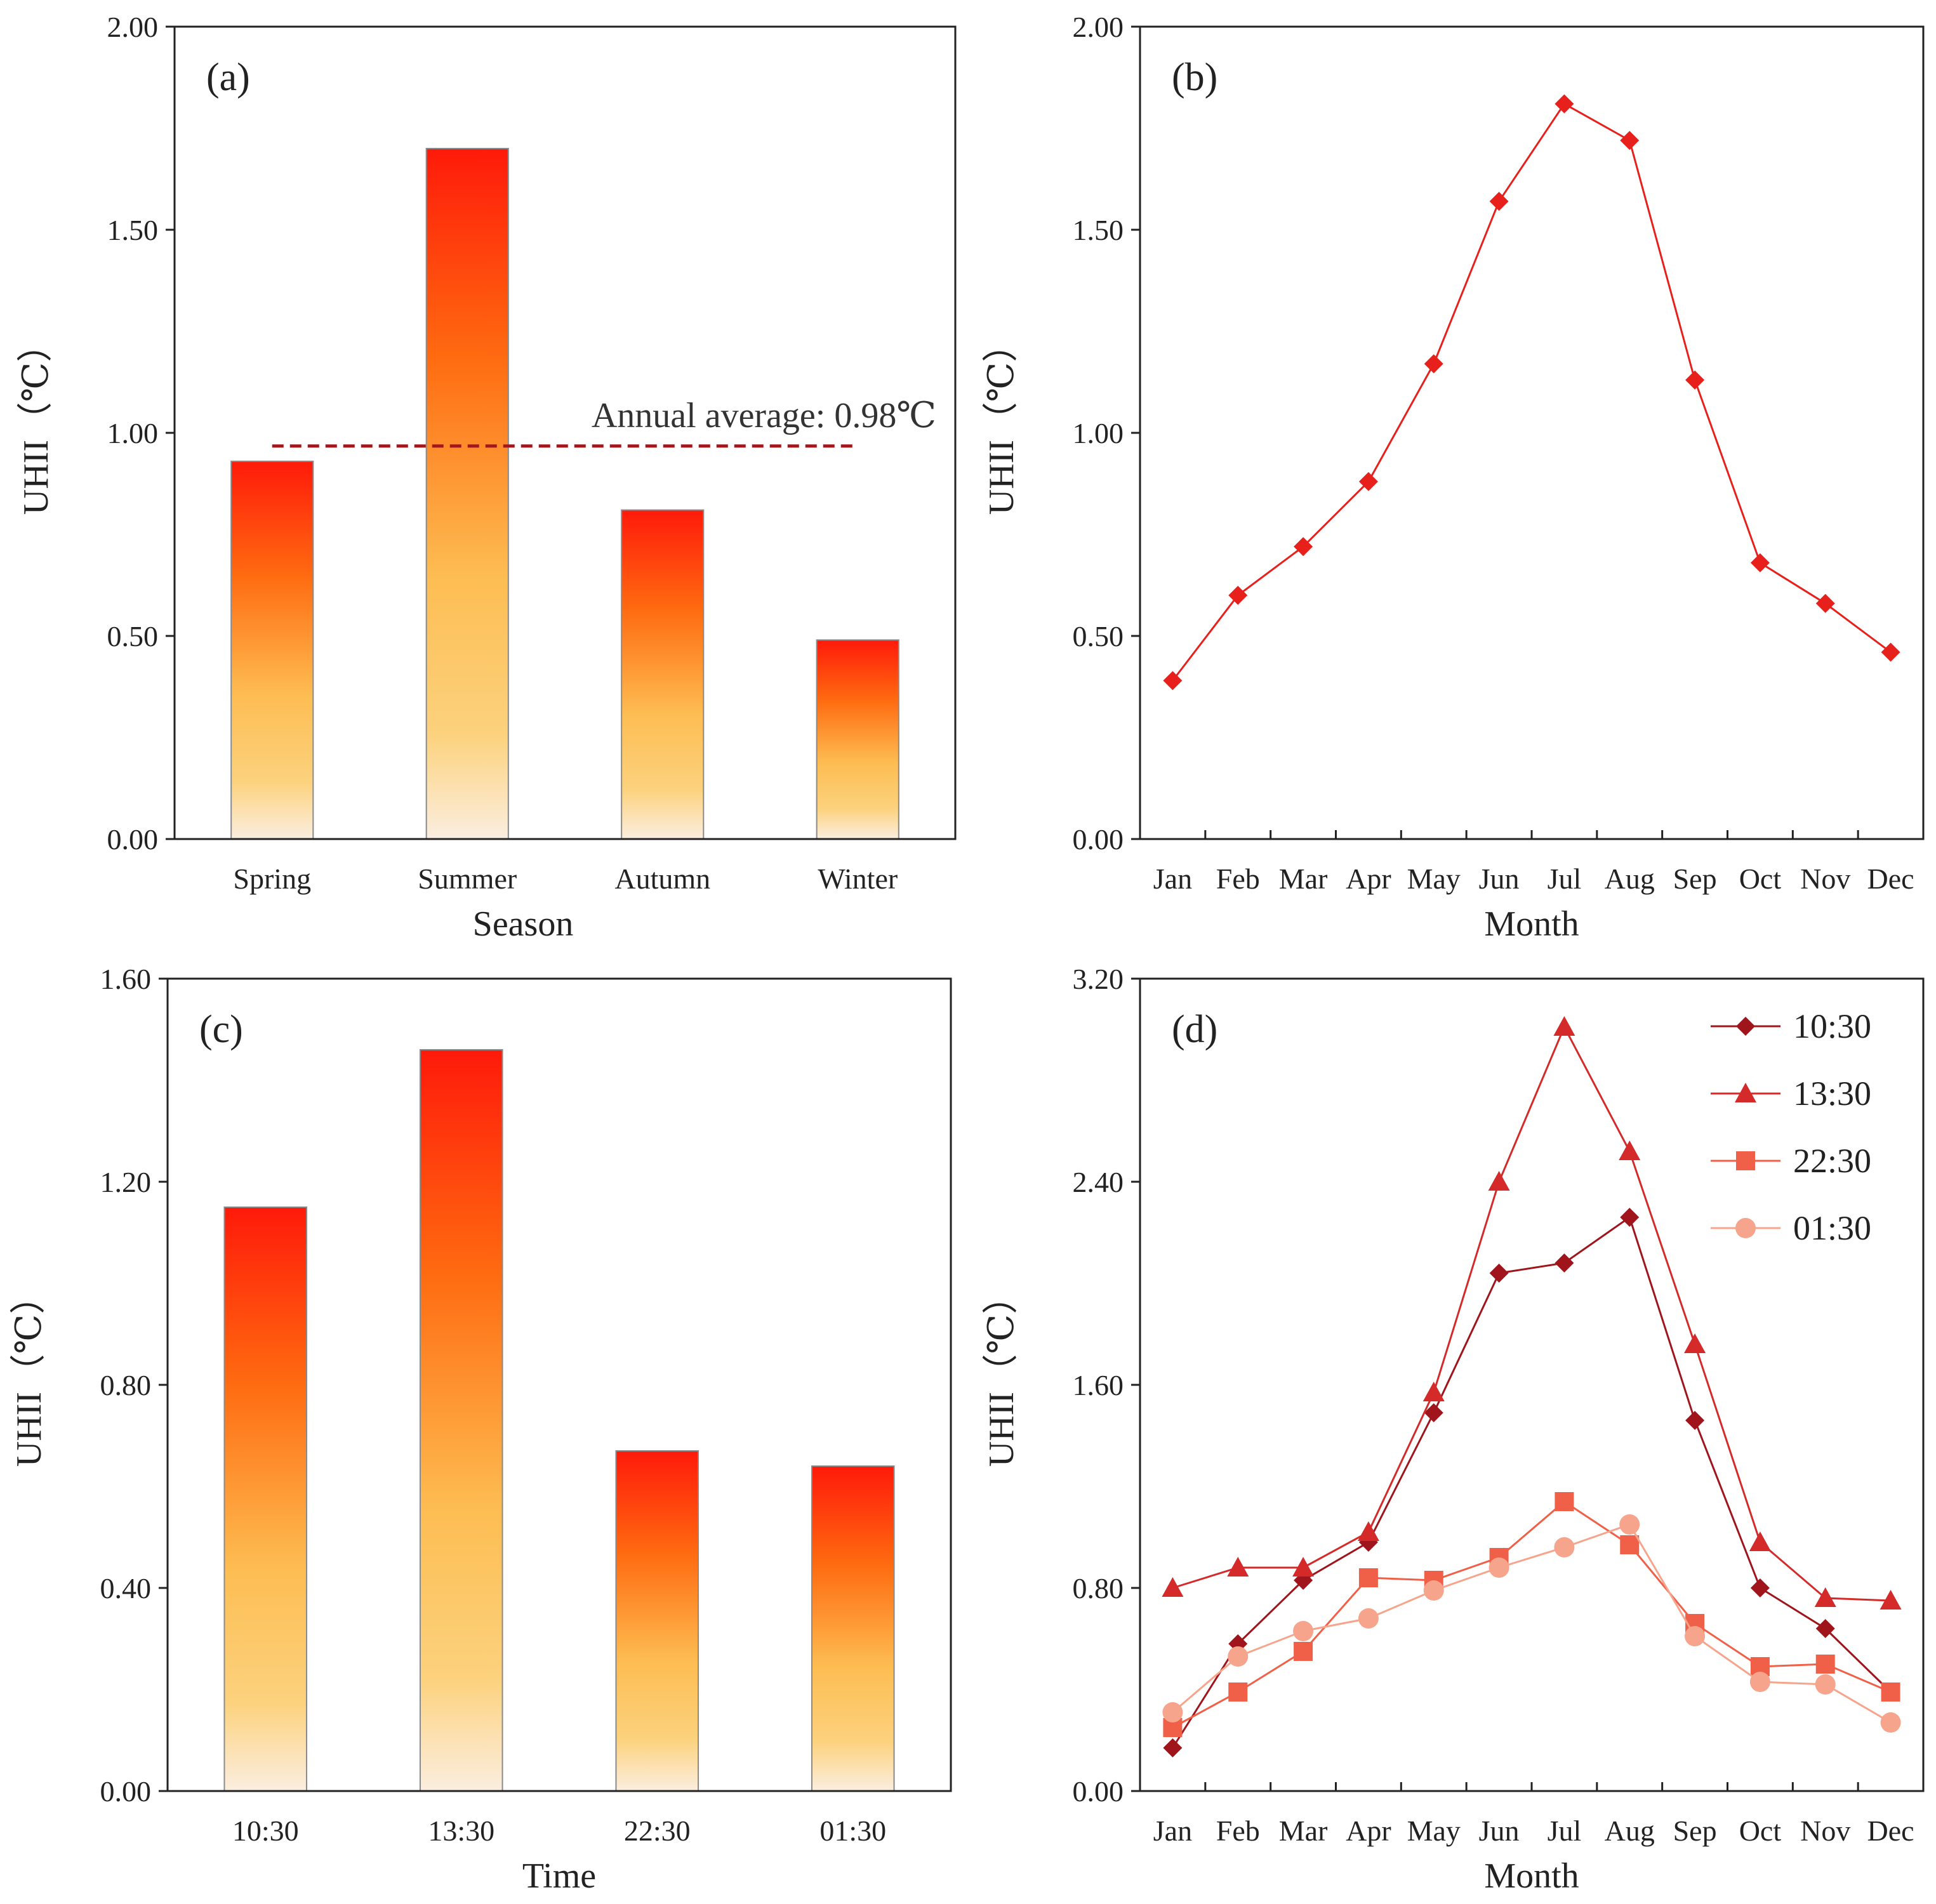 This screenshot has height=1904, width=1936. I want to click on x-tick-label: 10:30, so click(265, 1831).